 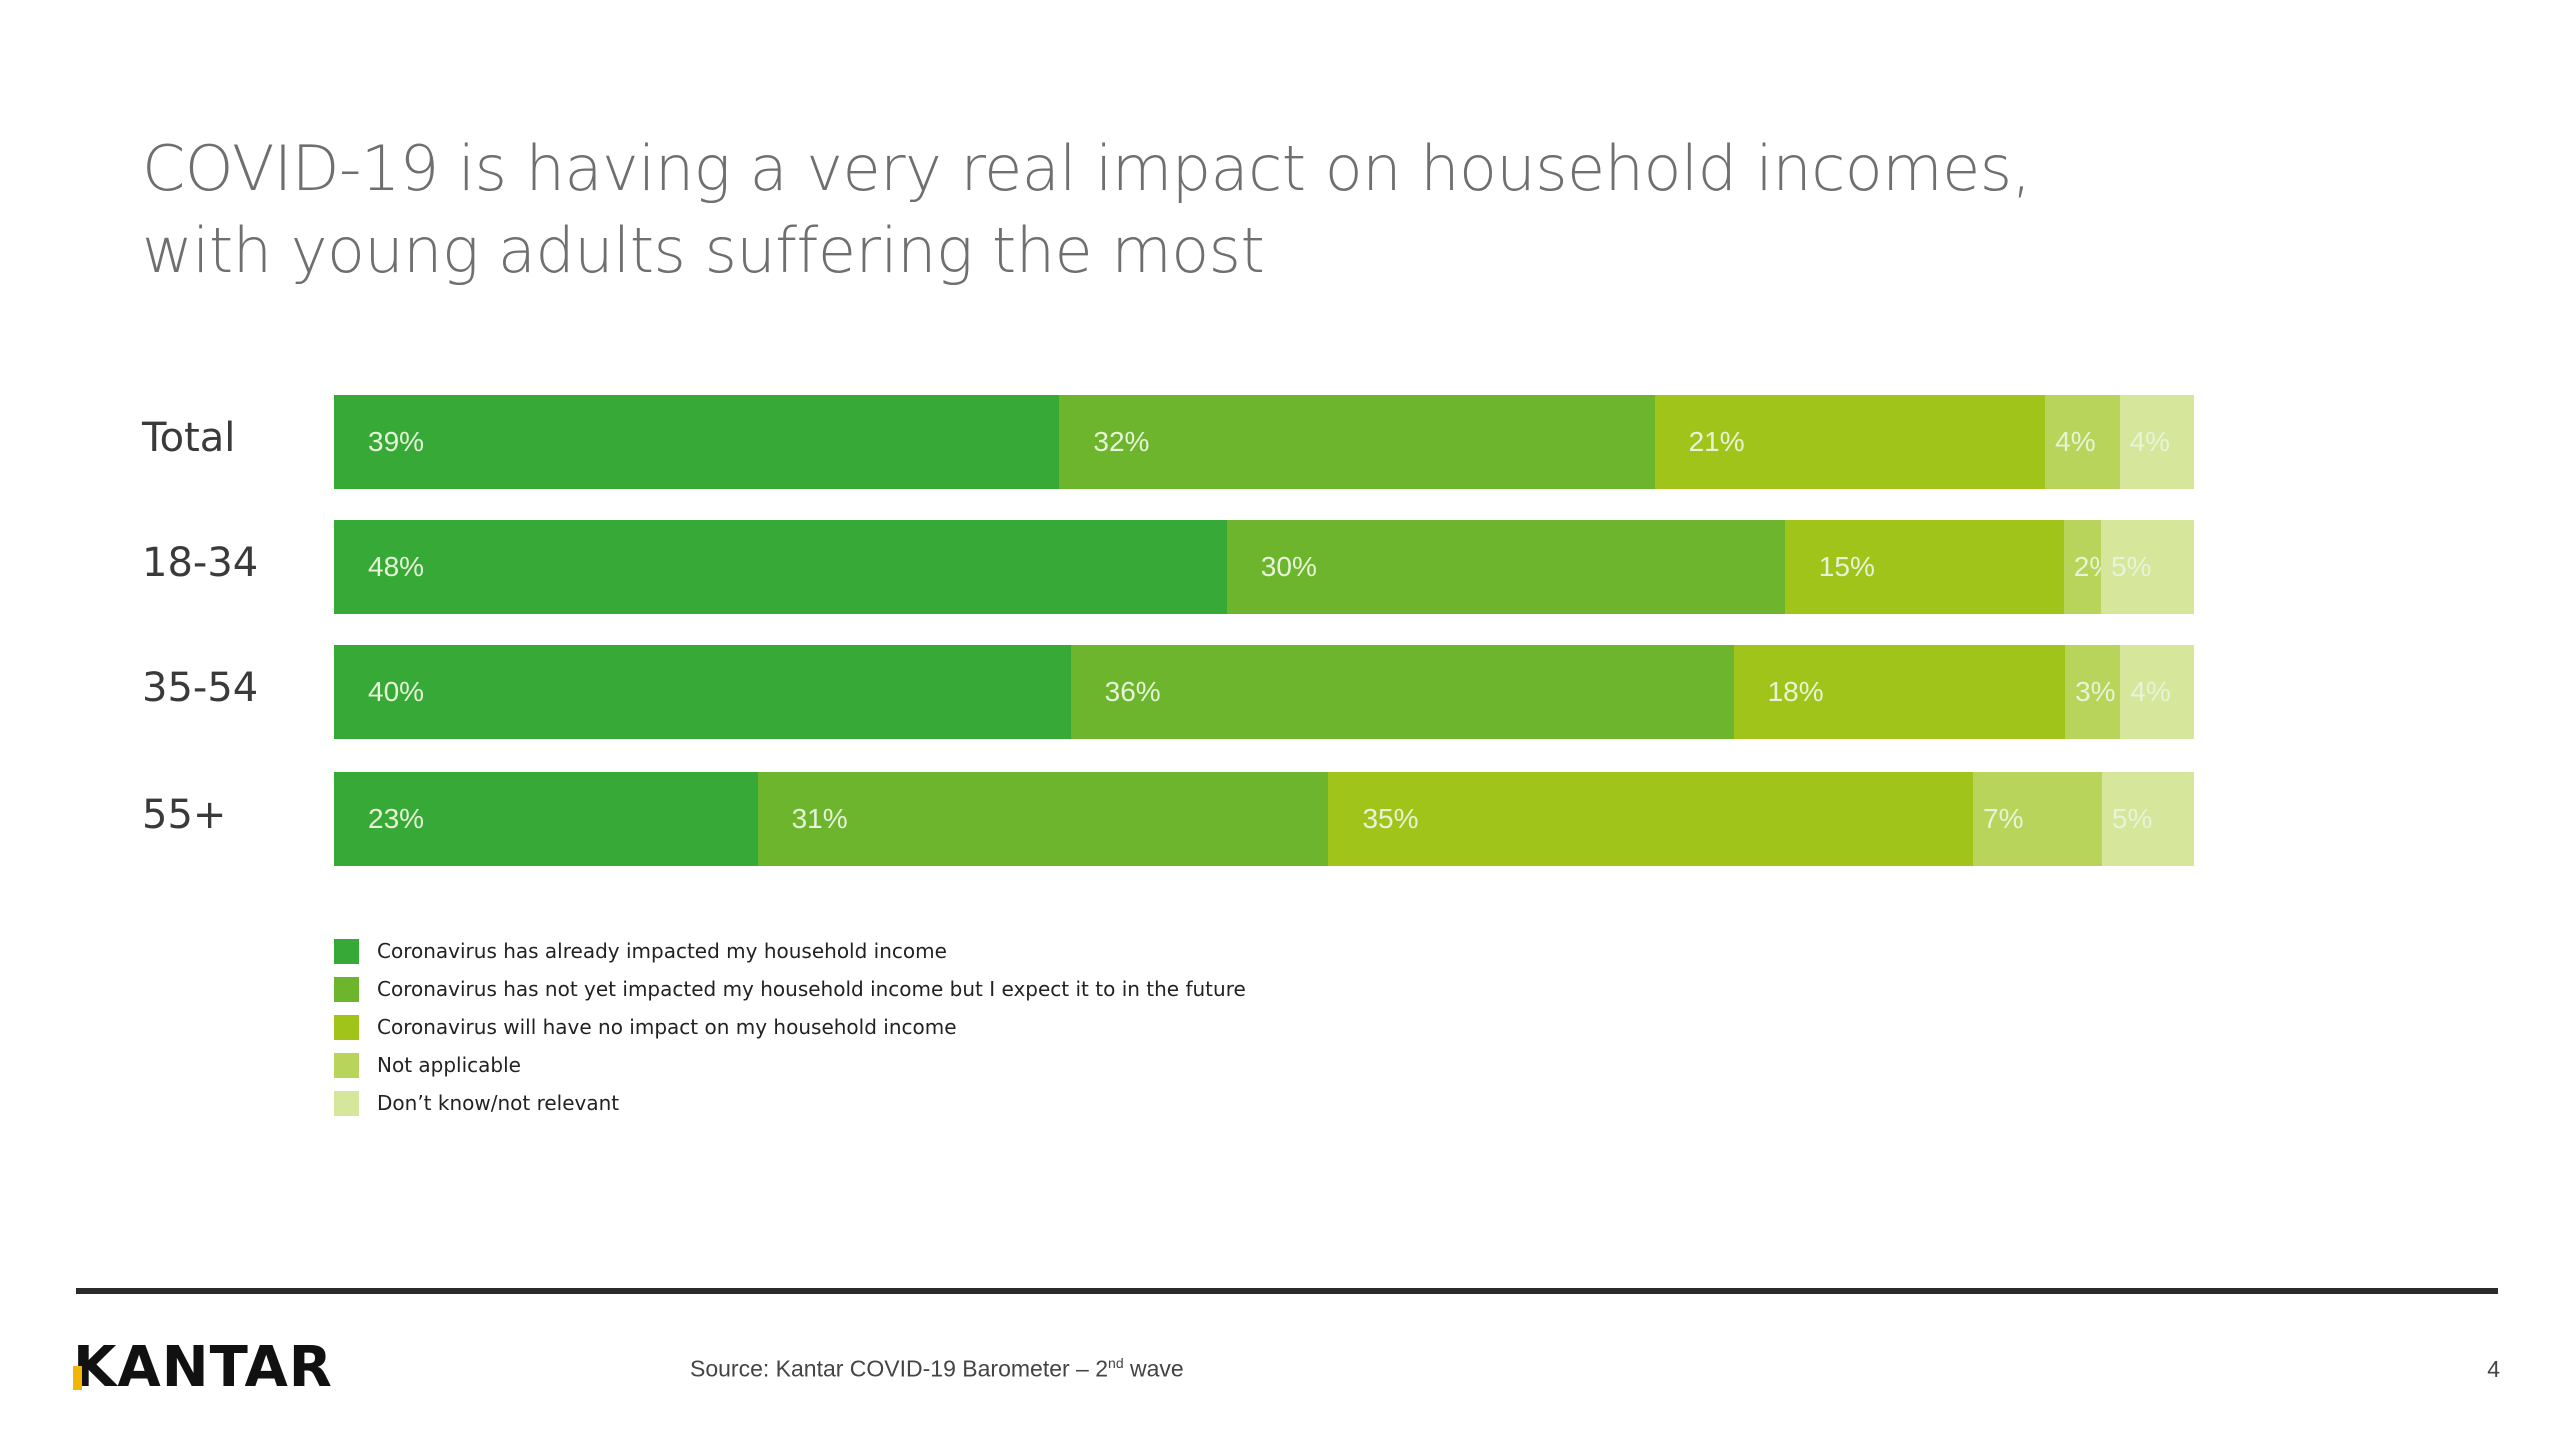 What do you see at coordinates (1650, 819) in the screenshot?
I see `bar-segment: 35%` at bounding box center [1650, 819].